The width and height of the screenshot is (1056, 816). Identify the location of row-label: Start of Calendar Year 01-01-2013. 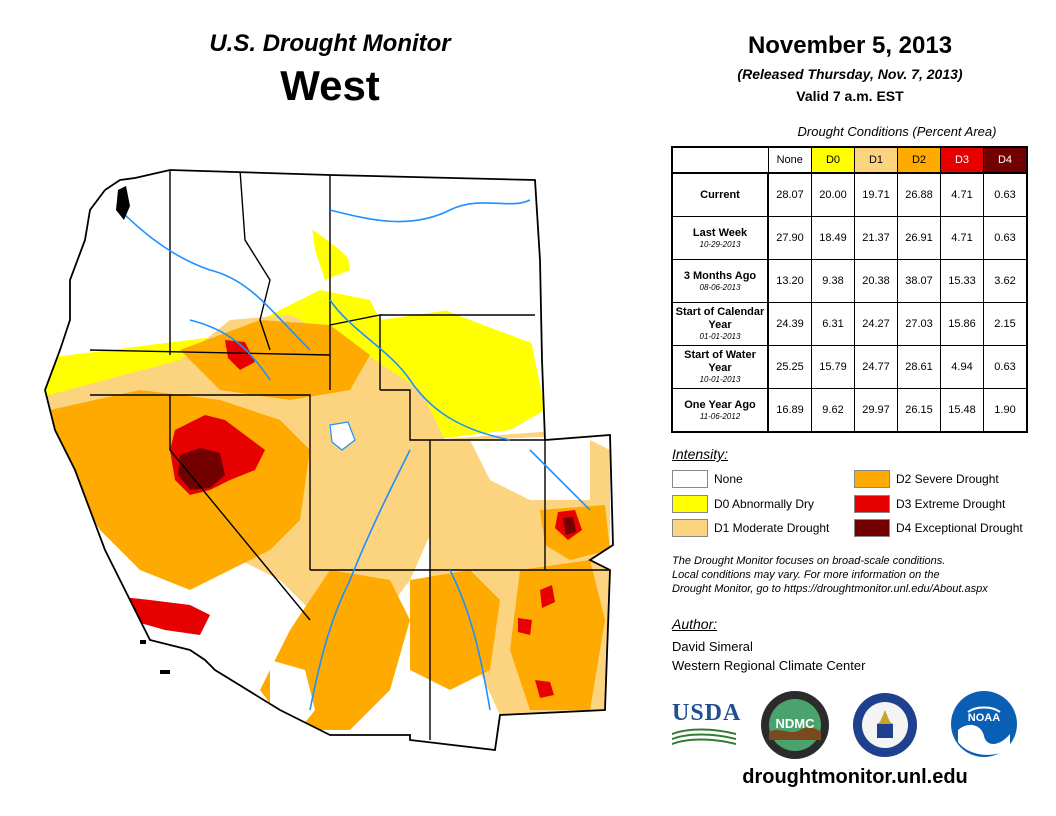
(720, 324).